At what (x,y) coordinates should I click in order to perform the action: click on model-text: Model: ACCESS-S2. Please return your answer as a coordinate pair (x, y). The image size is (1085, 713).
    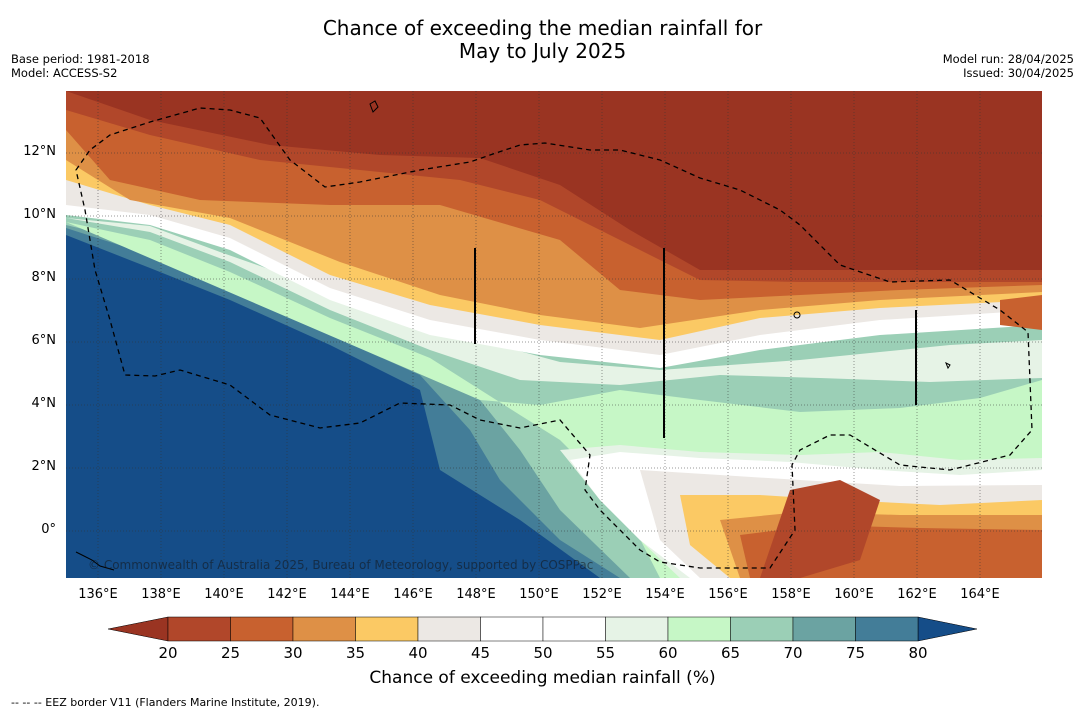
    Looking at the image, I should click on (64, 73).